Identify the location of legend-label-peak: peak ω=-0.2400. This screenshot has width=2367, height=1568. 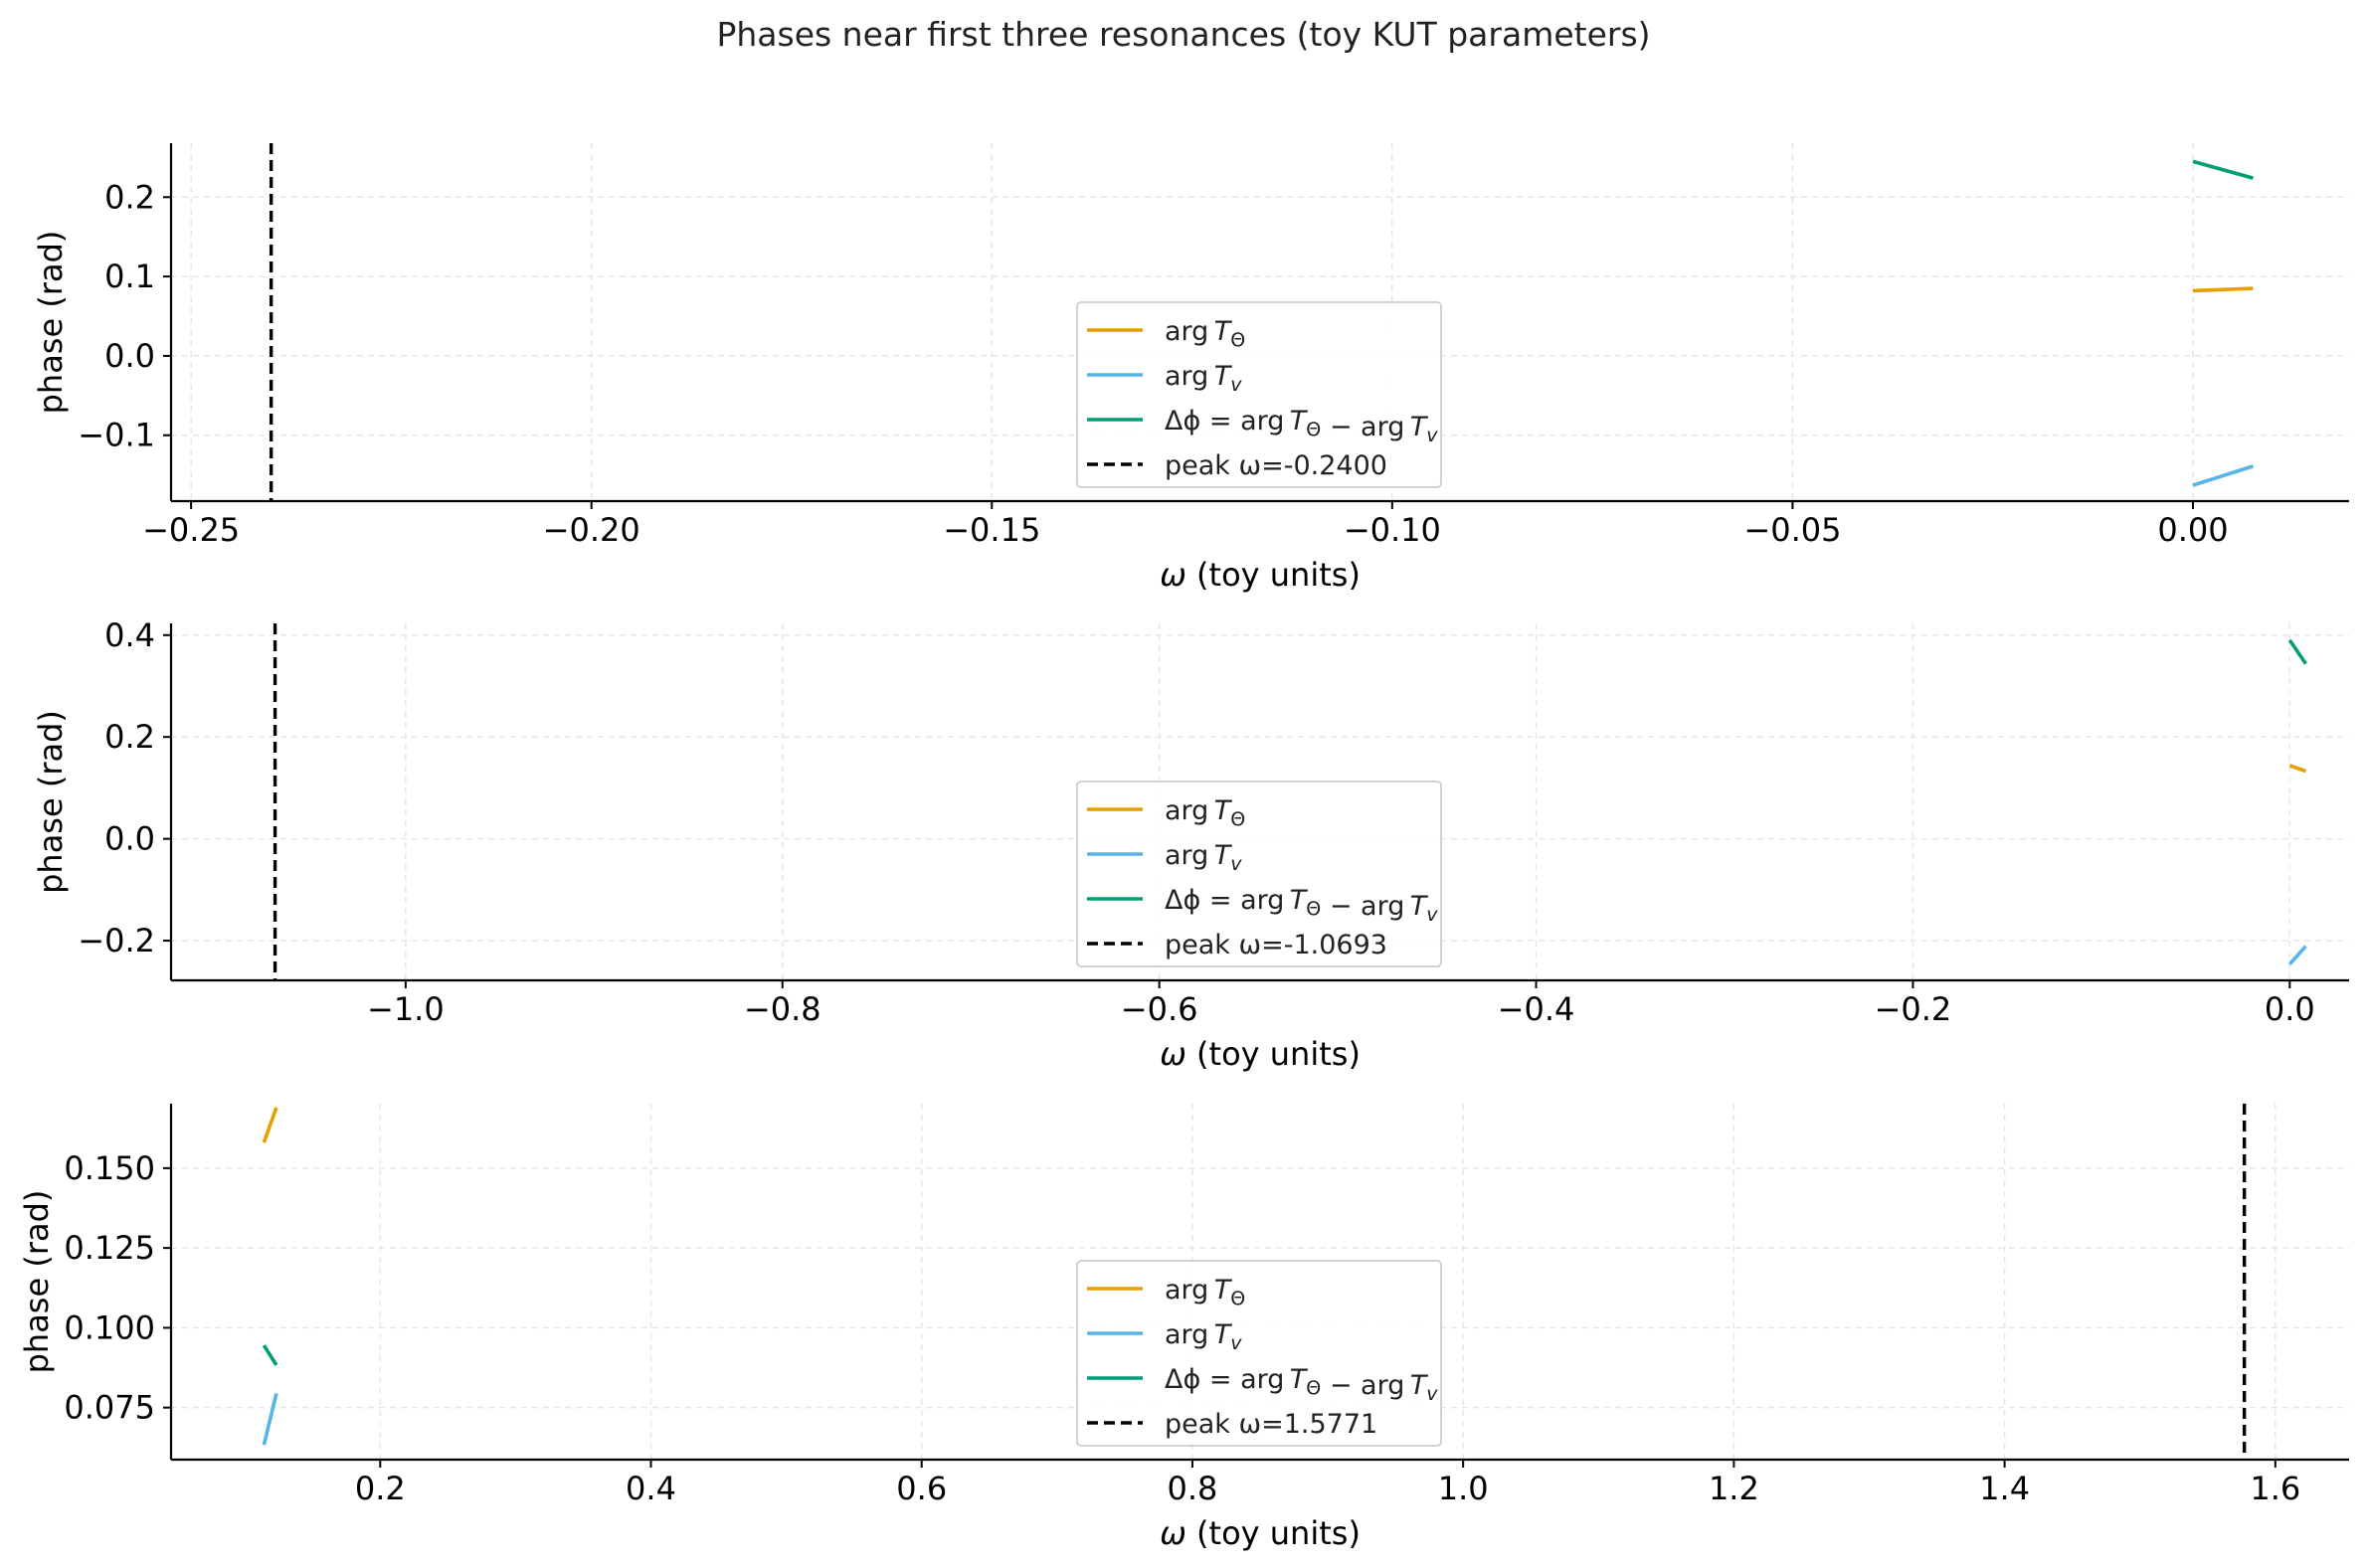
(1276, 465).